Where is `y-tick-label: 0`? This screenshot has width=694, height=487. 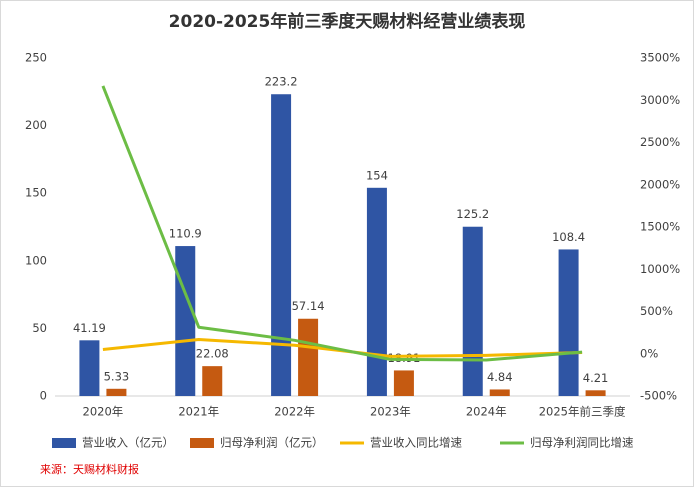
y-tick-label: 0 is located at coordinates (43, 396).